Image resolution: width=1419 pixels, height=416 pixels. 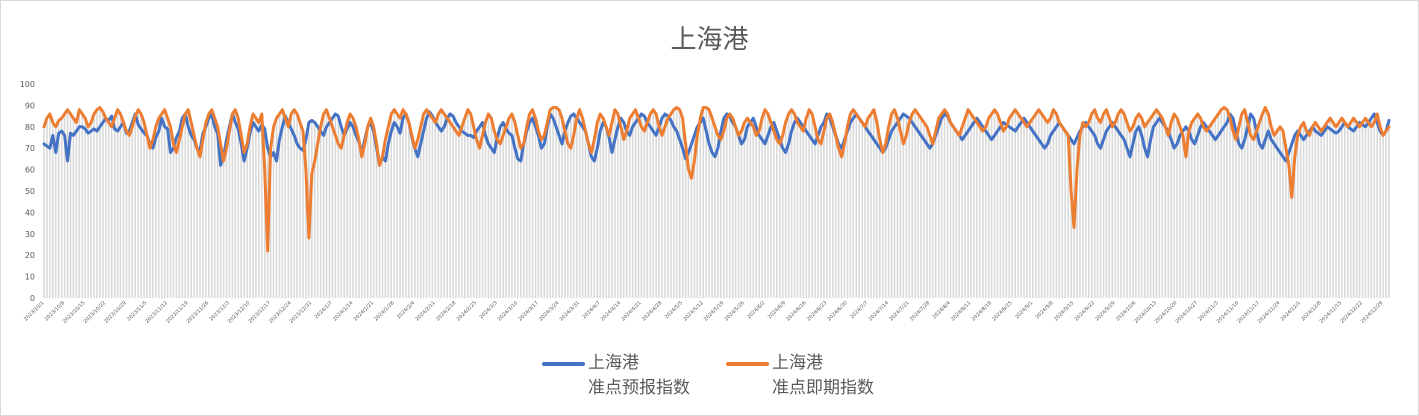 What do you see at coordinates (467, 311) in the screenshot?
I see `x-tick-label: 2024/2/25` at bounding box center [467, 311].